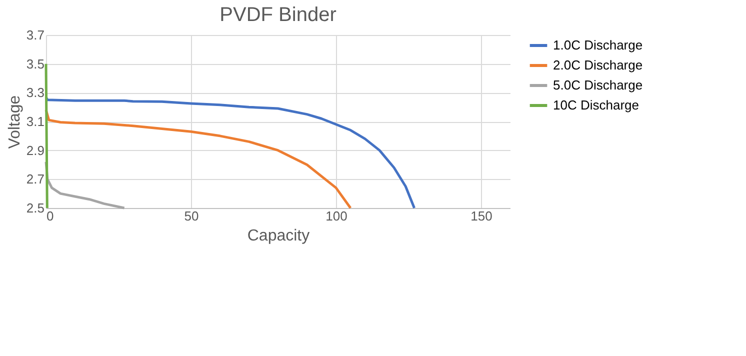 This screenshot has height=356, width=746. What do you see at coordinates (598, 45) in the screenshot?
I see `legend-label: 1.0C Discharge` at bounding box center [598, 45].